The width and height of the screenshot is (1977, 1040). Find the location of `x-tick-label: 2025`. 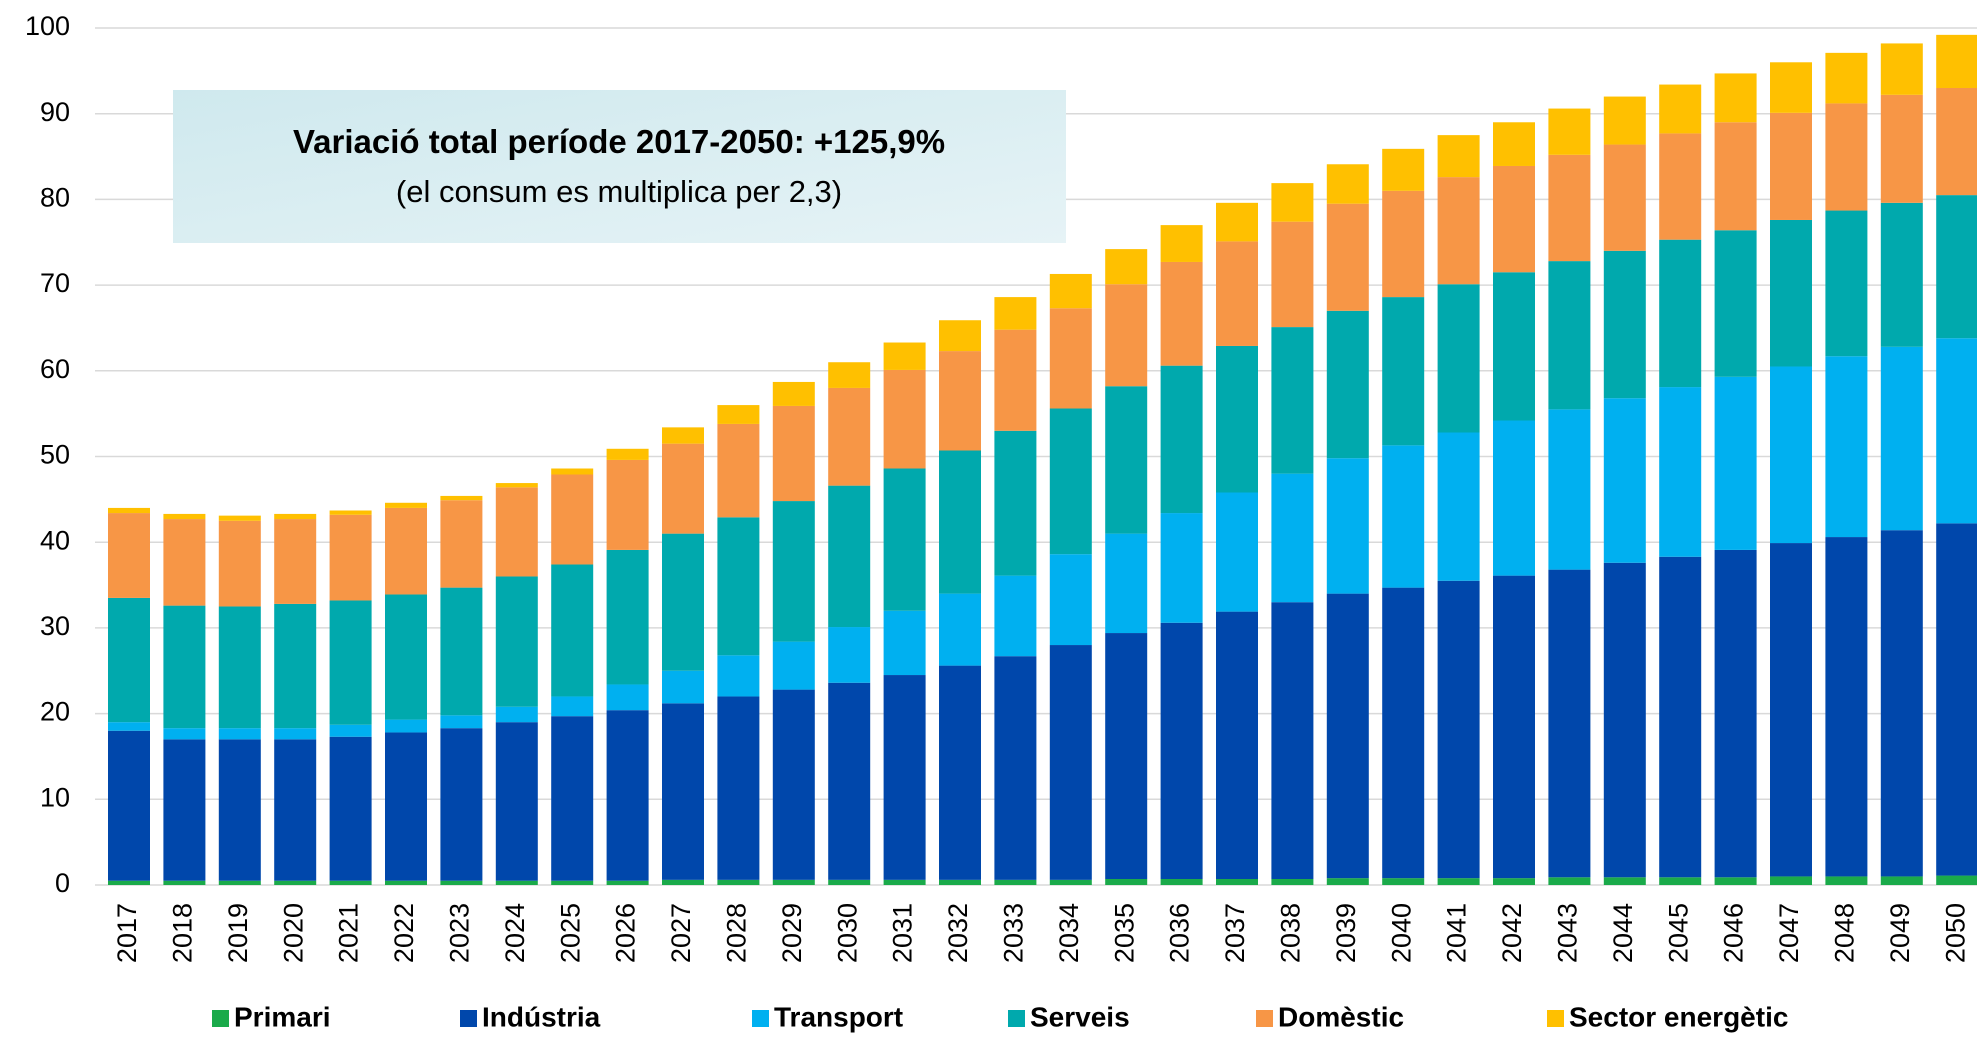

x-tick-label: 2025 is located at coordinates (570, 933).